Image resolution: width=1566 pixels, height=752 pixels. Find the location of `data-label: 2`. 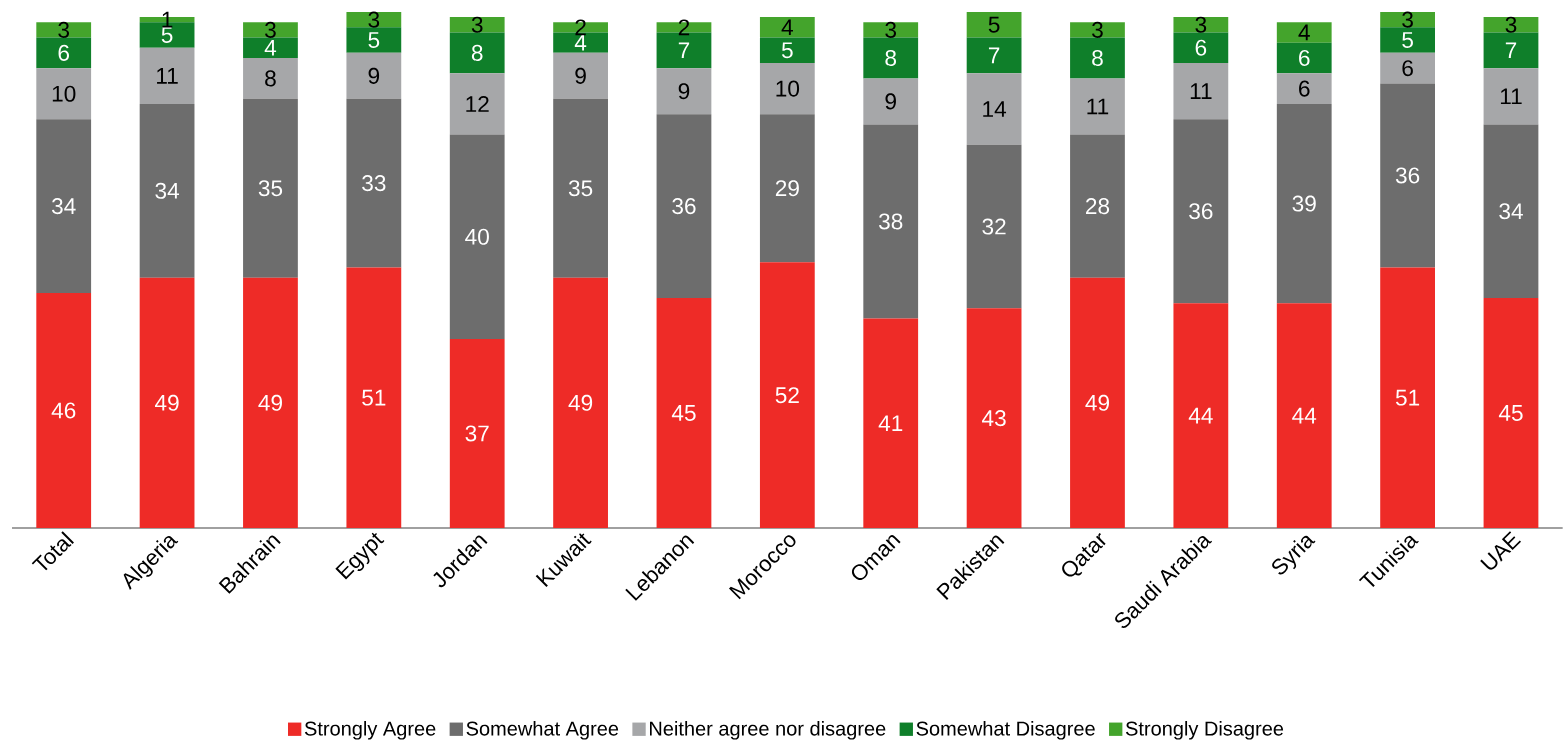

data-label: 2 is located at coordinates (580, 27).